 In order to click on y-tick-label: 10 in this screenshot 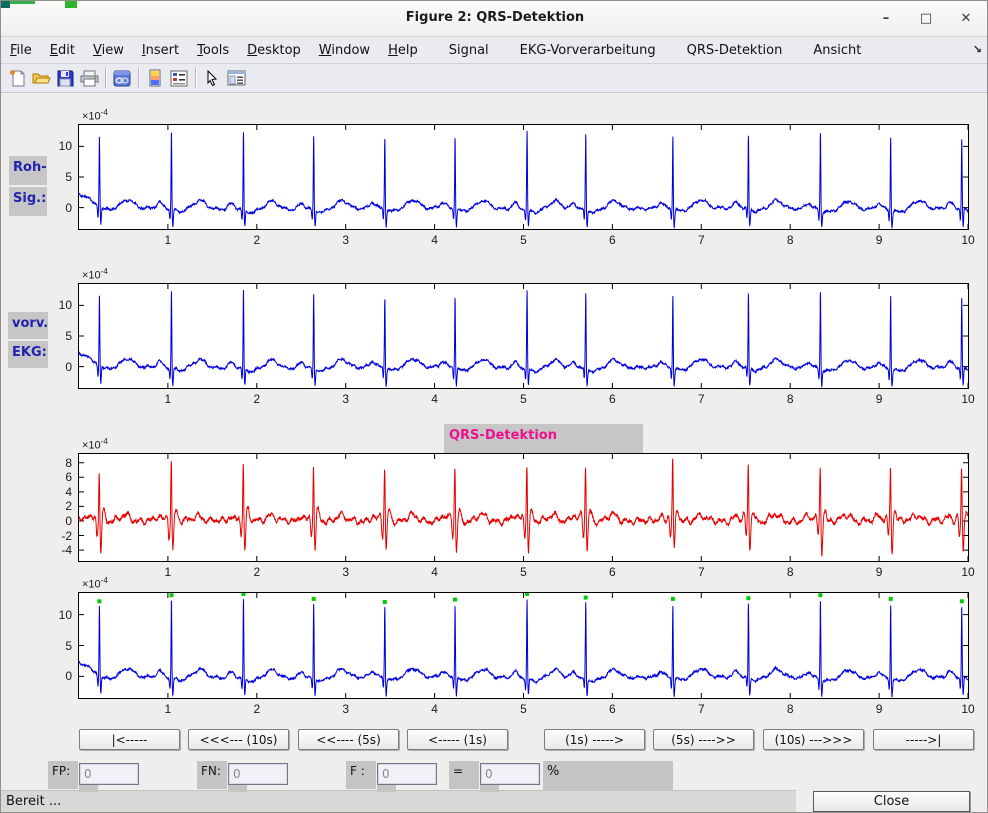, I will do `click(65, 614)`.